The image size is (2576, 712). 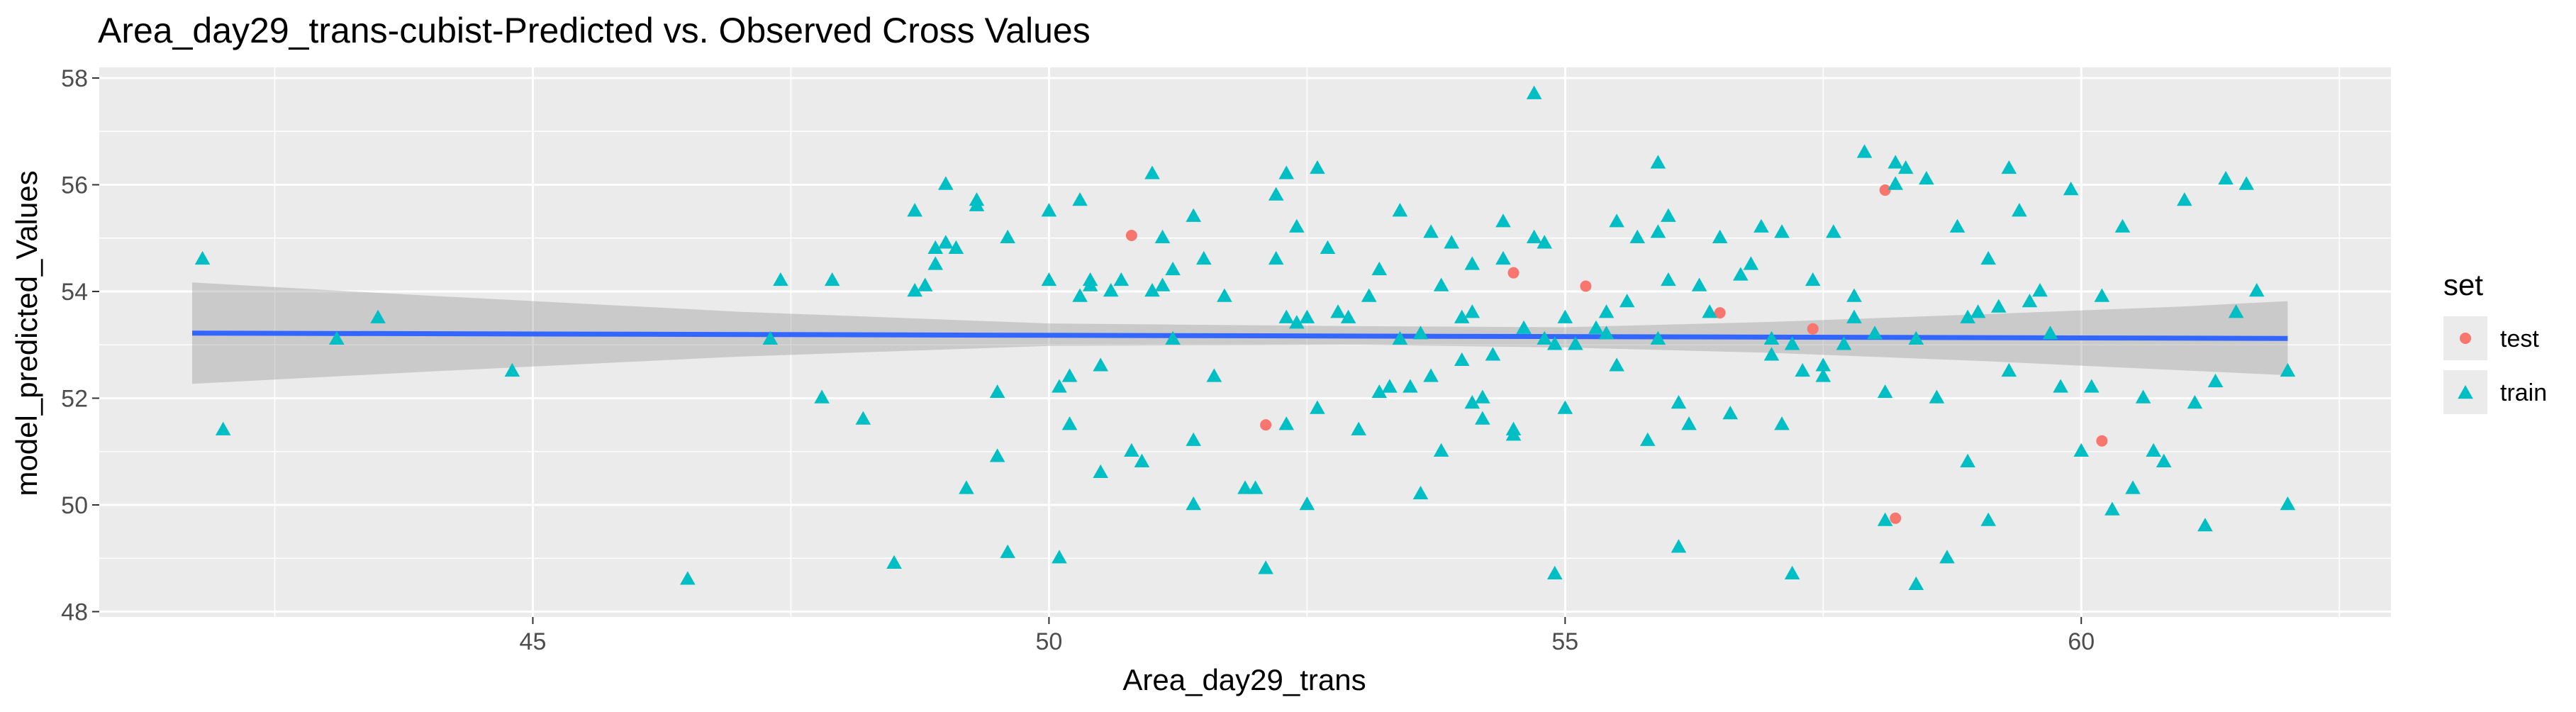 What do you see at coordinates (74, 399) in the screenshot?
I see `y-tick-label: 52` at bounding box center [74, 399].